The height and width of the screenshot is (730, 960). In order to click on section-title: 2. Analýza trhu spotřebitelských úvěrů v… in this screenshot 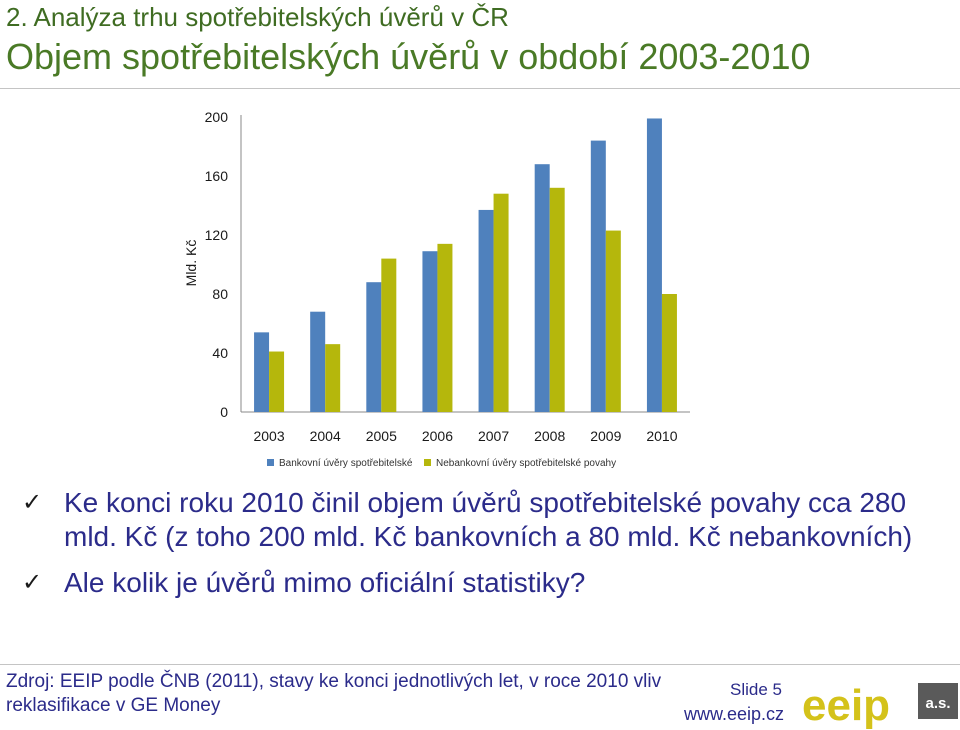, I will do `click(257, 17)`.